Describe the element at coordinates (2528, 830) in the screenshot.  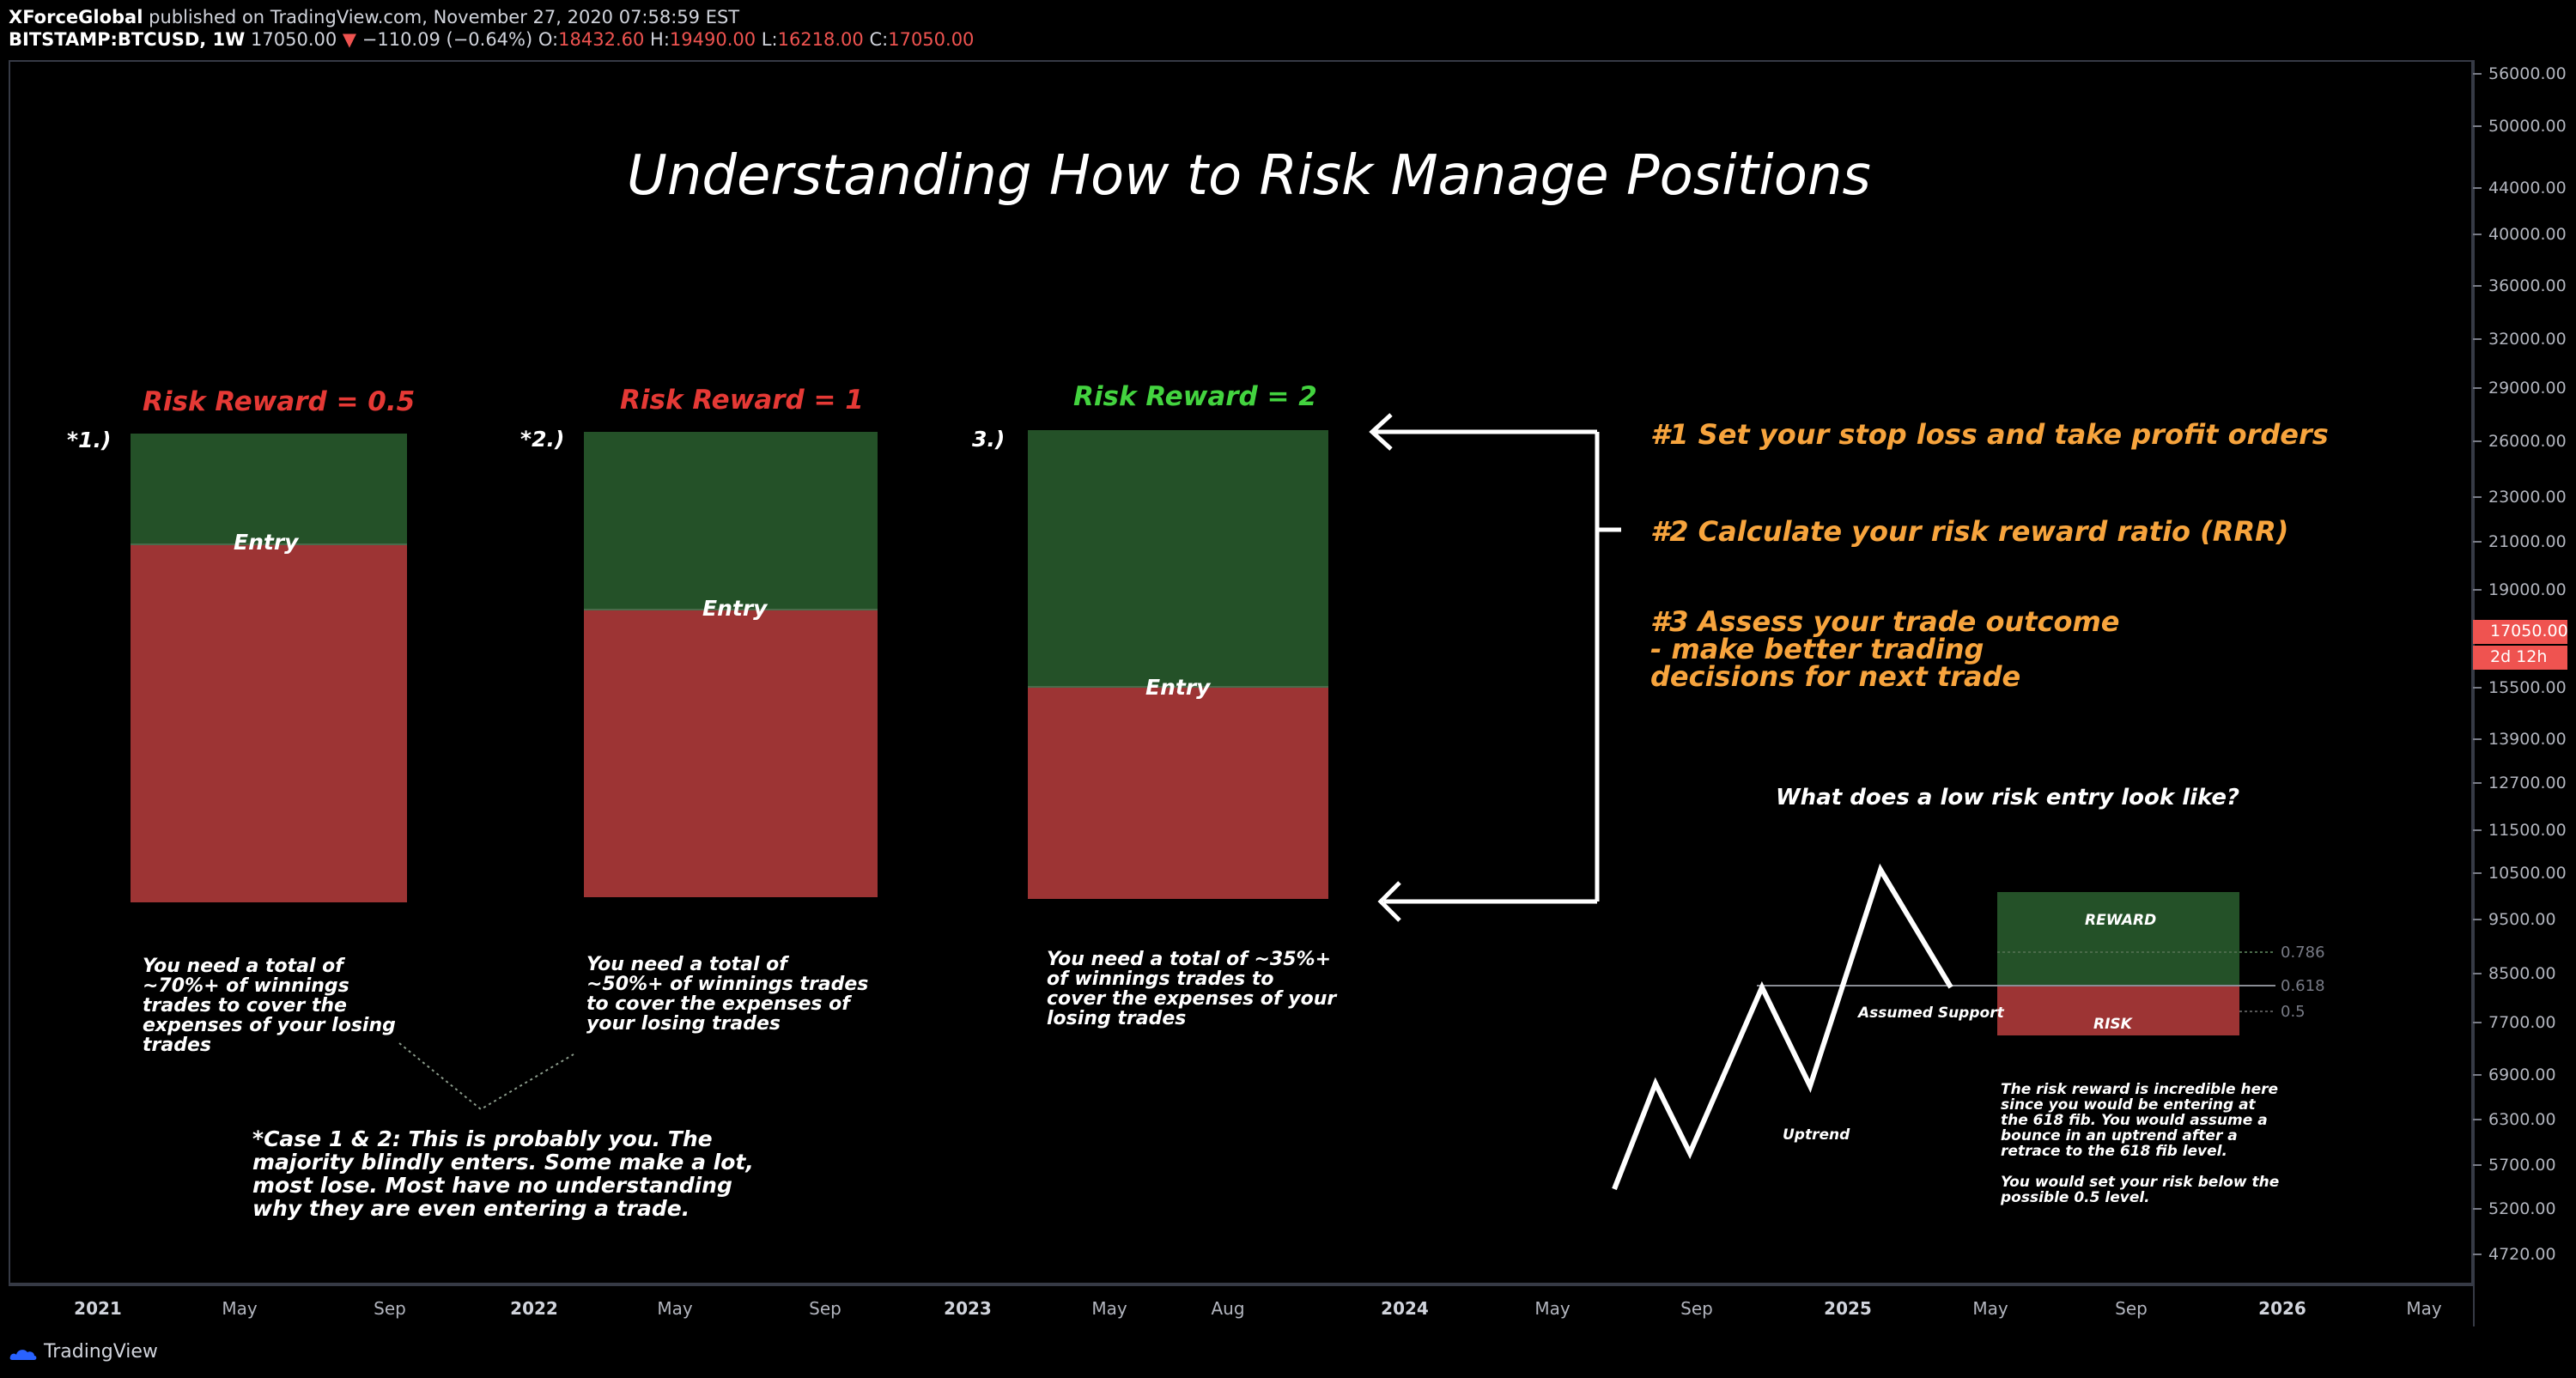
I see `price-axis-label: 11500.00` at that location.